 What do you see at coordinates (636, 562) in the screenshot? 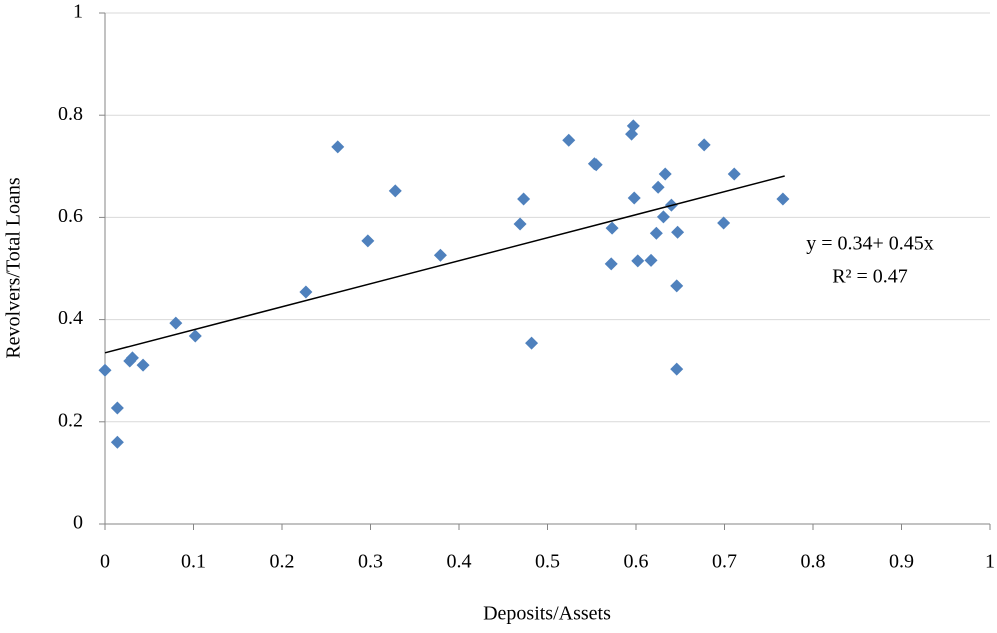
I see `x-tick-label: 0.6` at bounding box center [636, 562].